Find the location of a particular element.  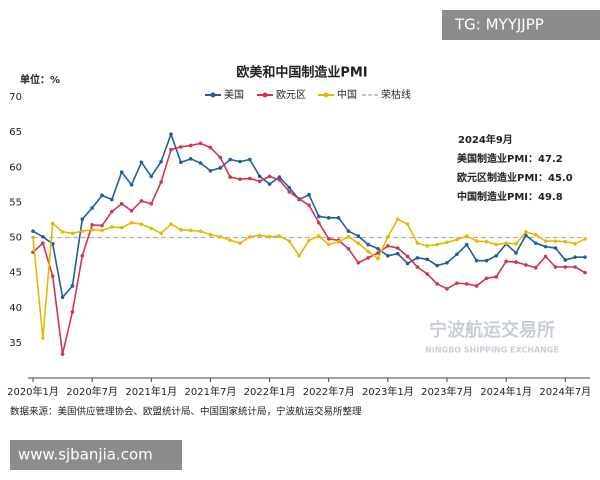

legend-label: 美国 is located at coordinates (234, 94).